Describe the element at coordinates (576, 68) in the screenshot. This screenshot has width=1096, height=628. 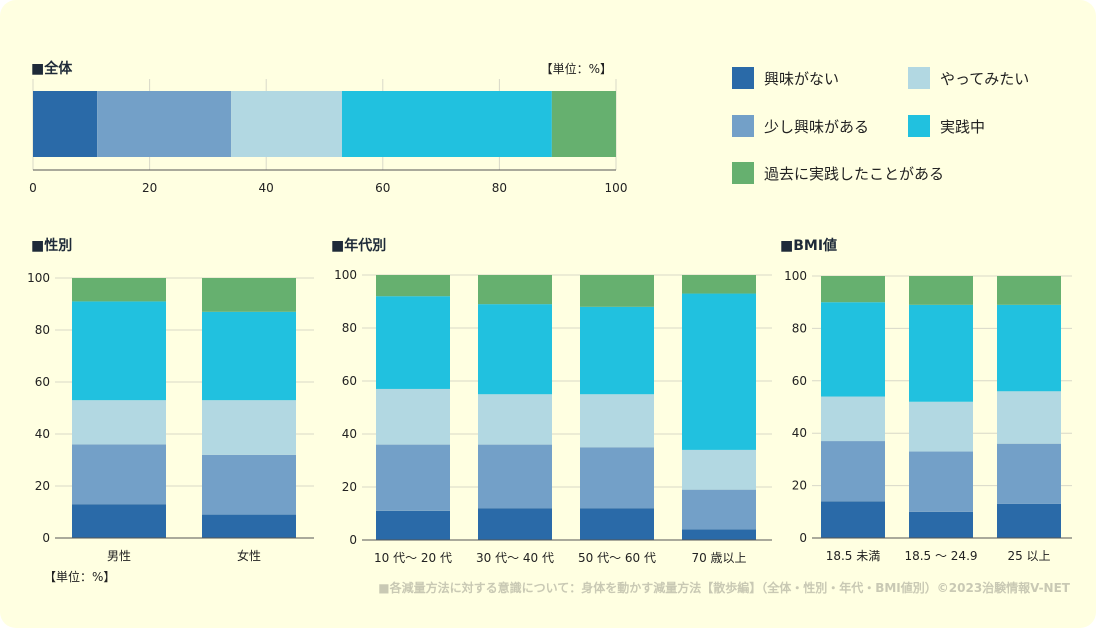
I see `overall-unit-label: 【単位：%】` at that location.